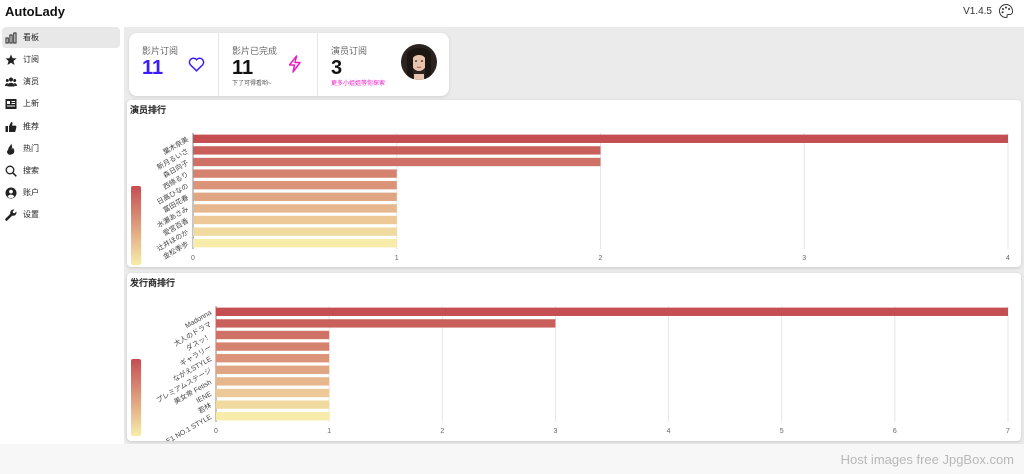 This screenshot has width=1024, height=474. I want to click on sidebar-item-search: 搜索, so click(61, 170).